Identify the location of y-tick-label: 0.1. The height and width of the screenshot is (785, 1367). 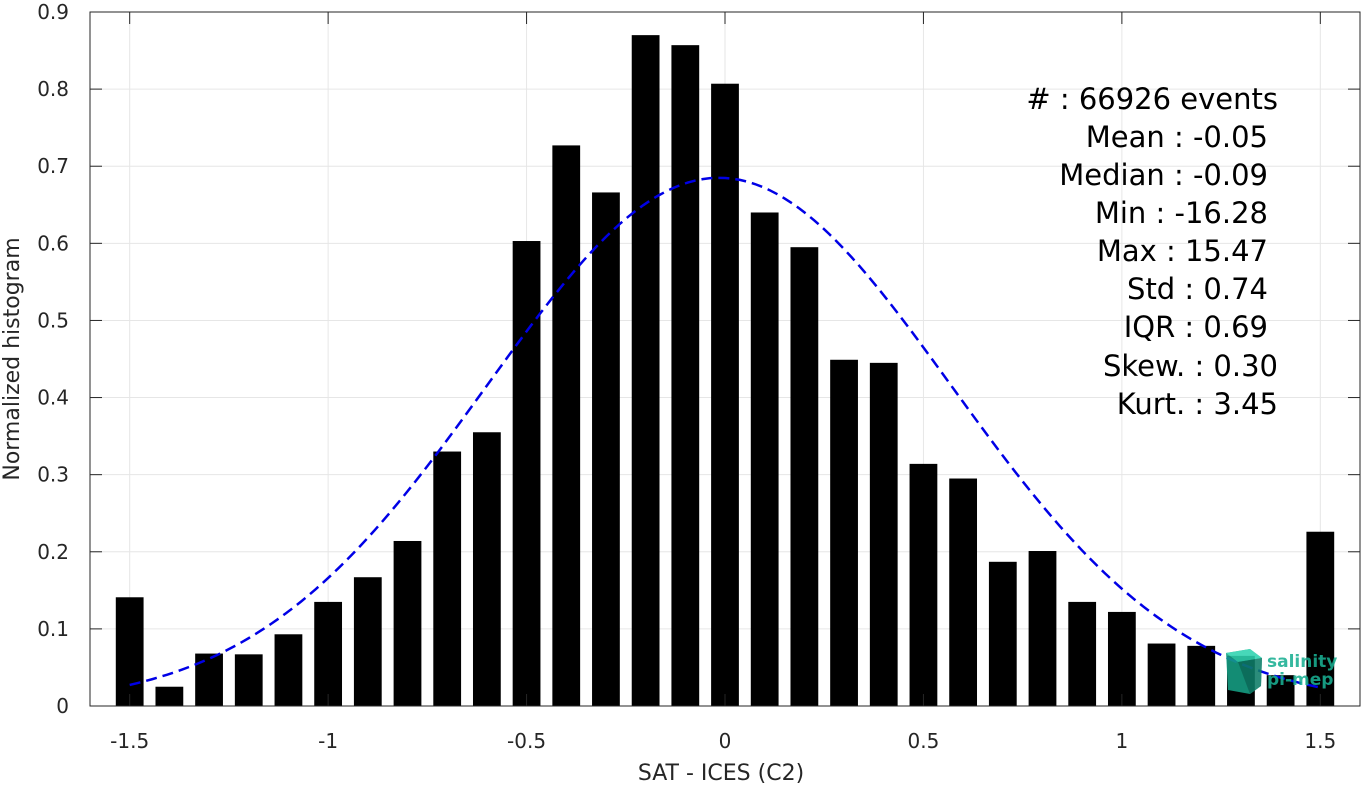
(53, 629).